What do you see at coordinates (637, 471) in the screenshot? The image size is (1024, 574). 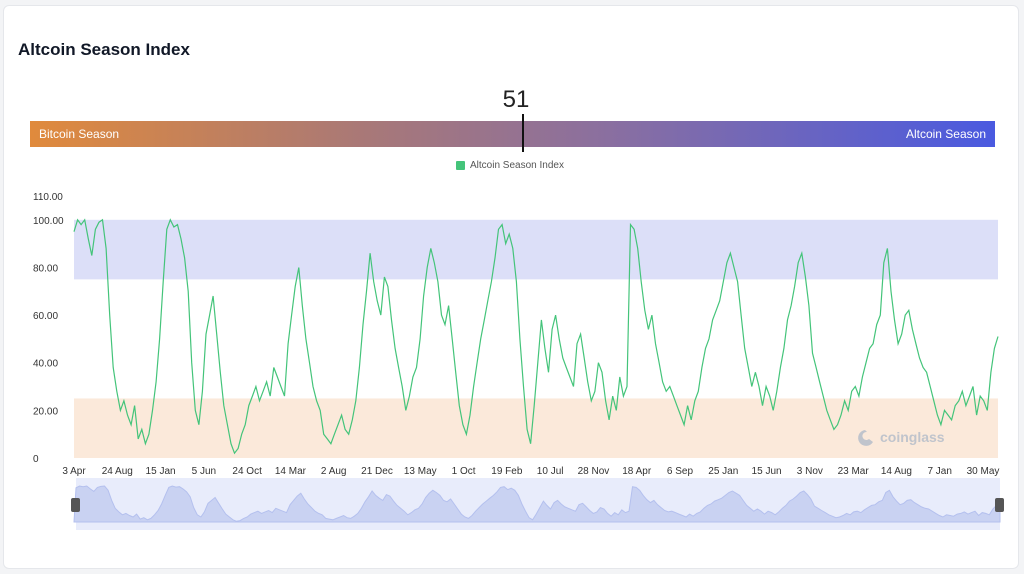 I see `x-tick-label: 18 Apr` at bounding box center [637, 471].